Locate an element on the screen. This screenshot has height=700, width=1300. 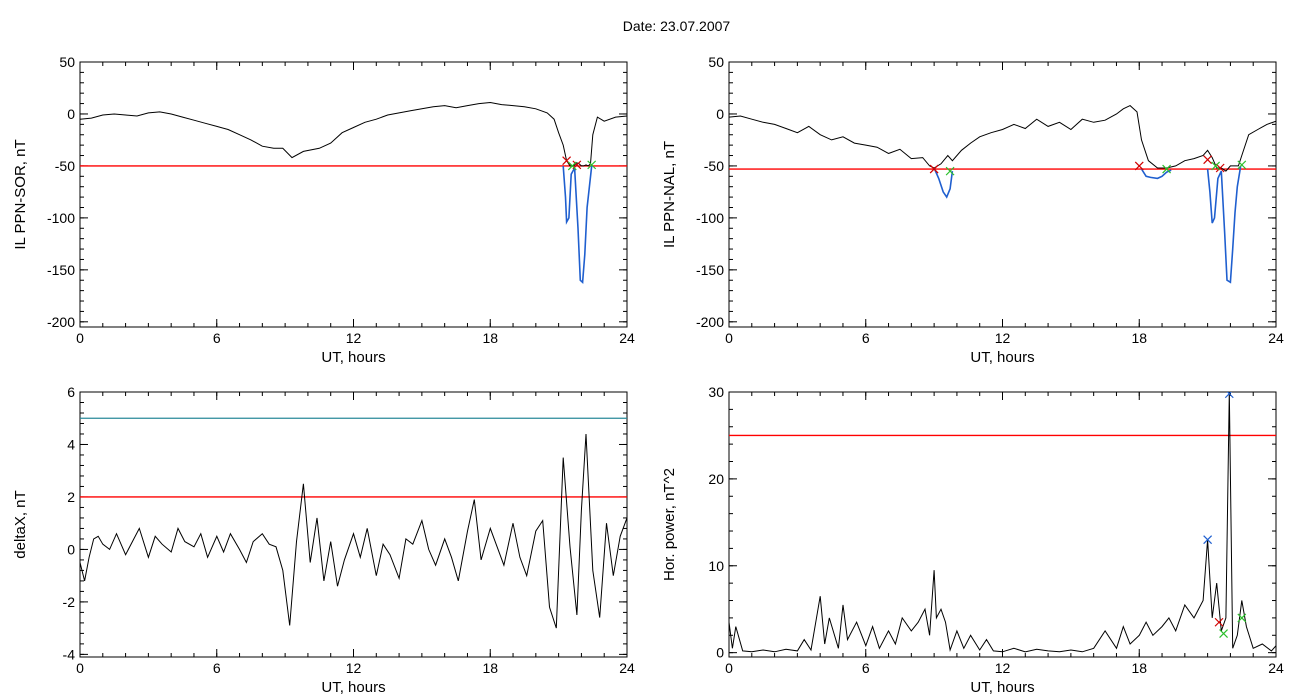
page-title: Date: 23.07.2007 is located at coordinates (676, 26).